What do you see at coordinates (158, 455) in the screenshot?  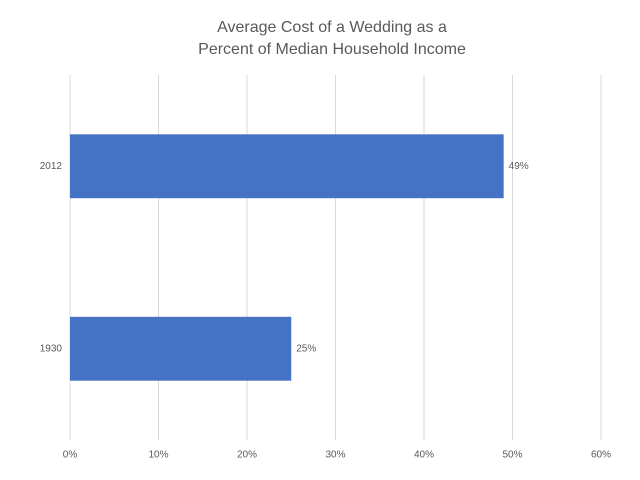 I see `x-tick-label: 10%` at bounding box center [158, 455].